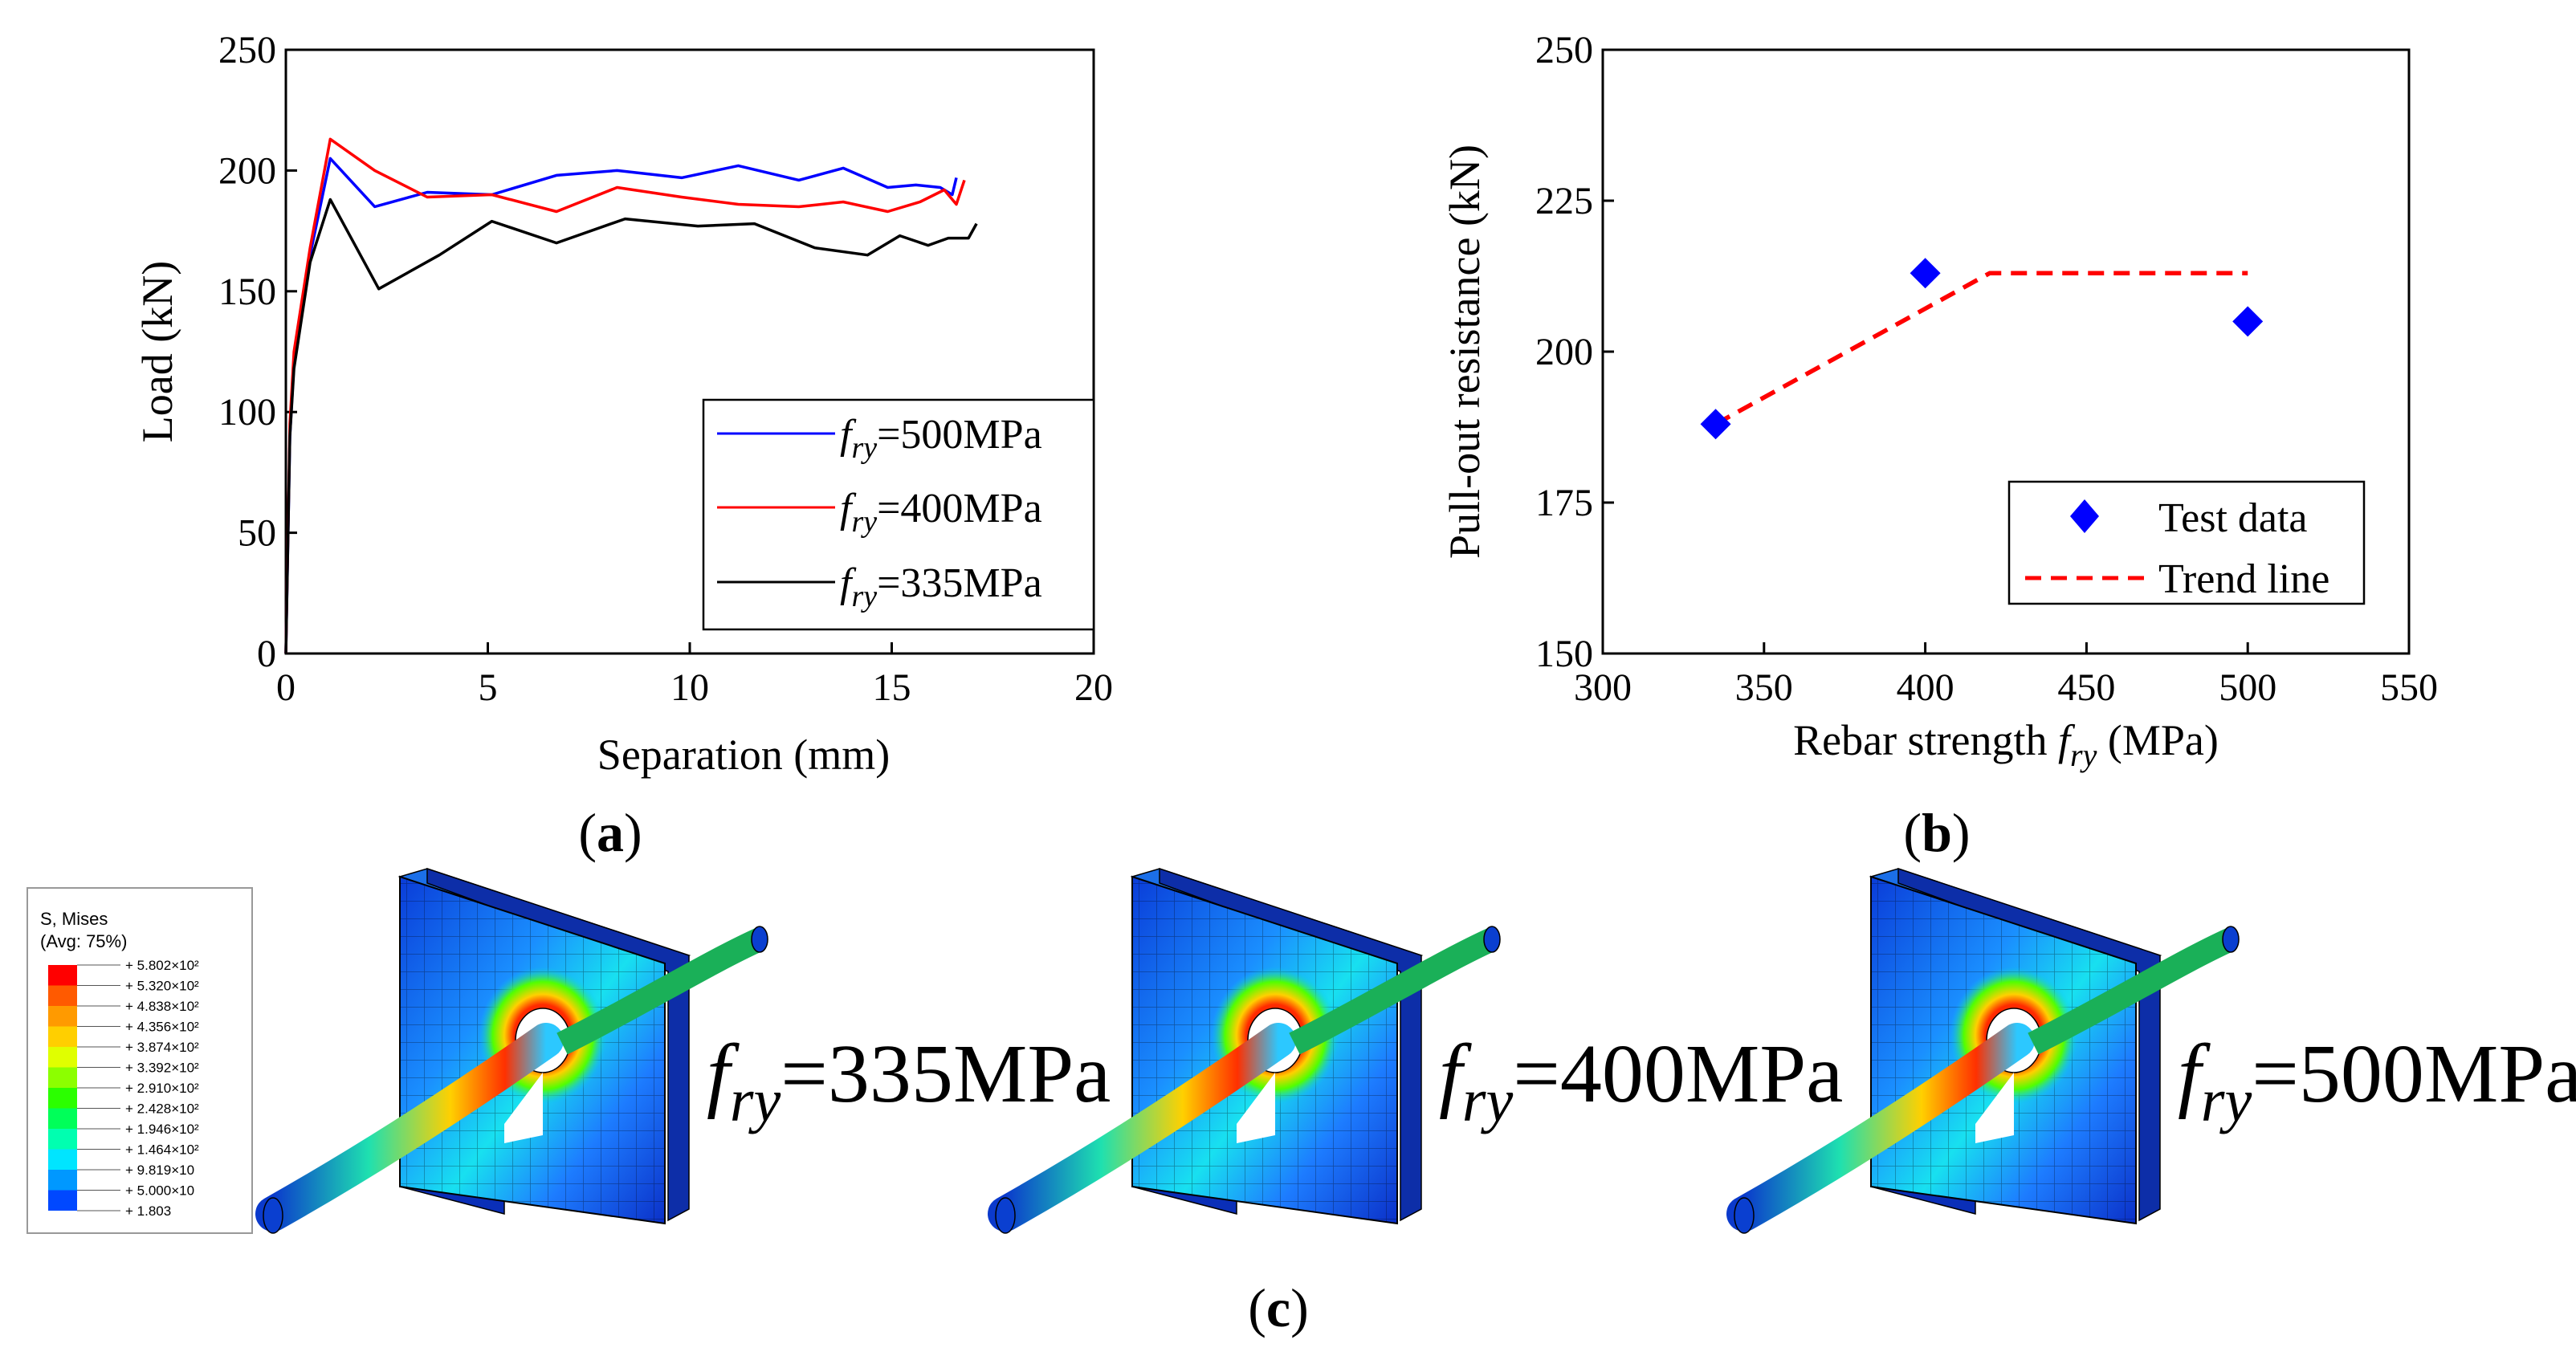 The width and height of the screenshot is (2576, 1360). What do you see at coordinates (286, 687) in the screenshot?
I see `a-xtick-label: 0` at bounding box center [286, 687].